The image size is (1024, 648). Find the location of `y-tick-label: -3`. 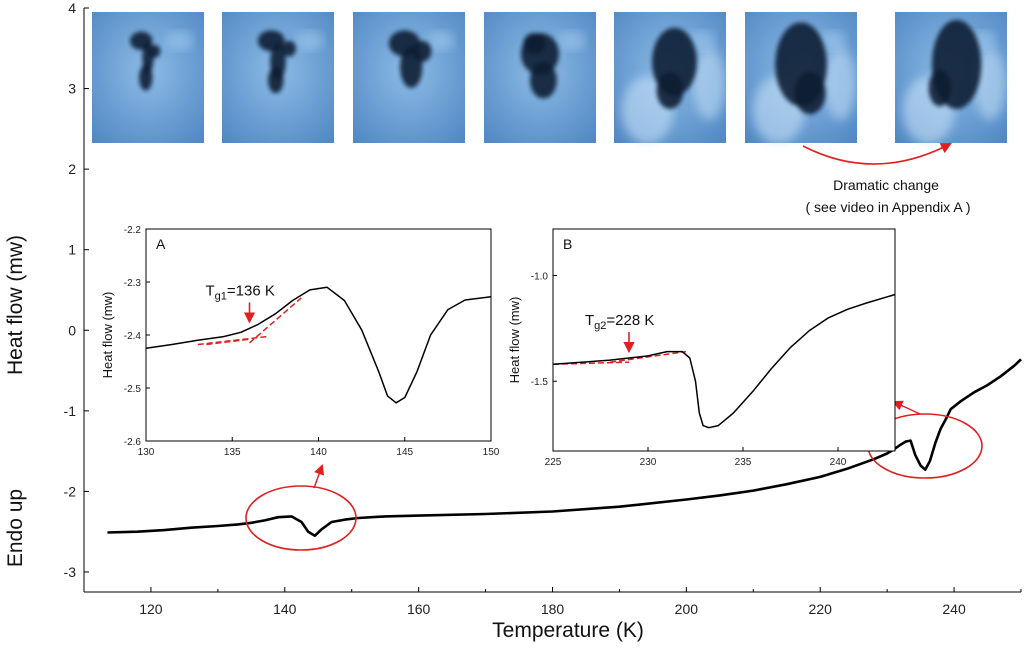

y-tick-label: -3 is located at coordinates (70, 572).